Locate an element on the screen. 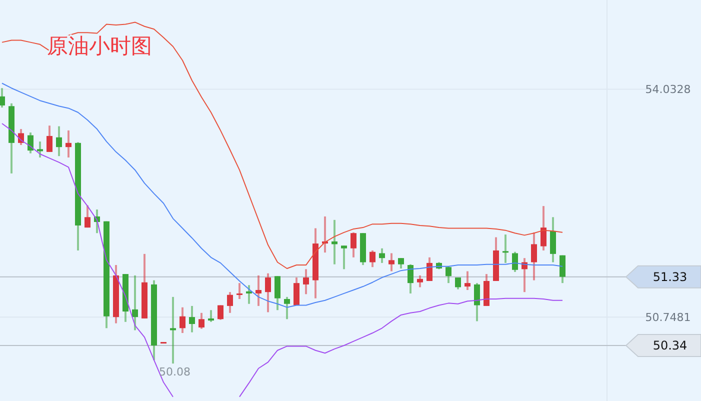 This screenshot has height=401, width=701. y-tick-label: 50.7481 is located at coordinates (668, 317).